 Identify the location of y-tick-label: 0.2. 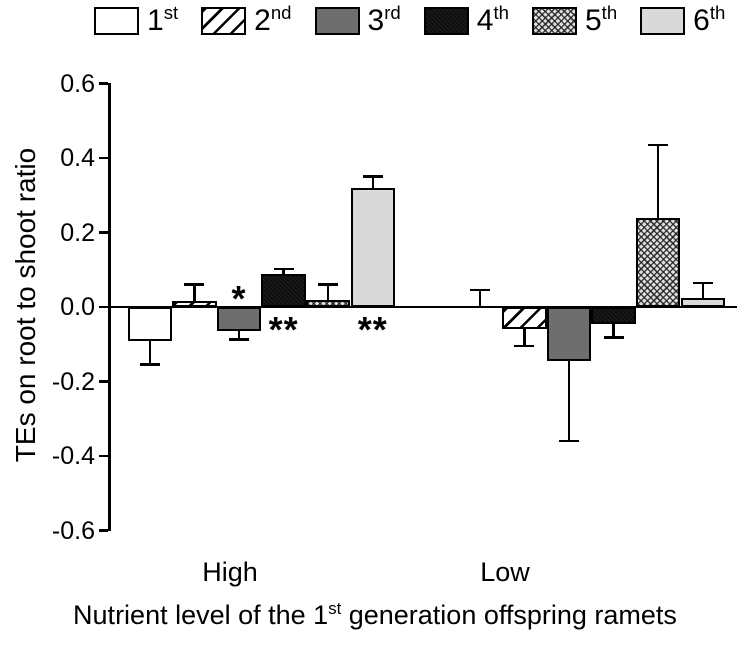
(77, 232).